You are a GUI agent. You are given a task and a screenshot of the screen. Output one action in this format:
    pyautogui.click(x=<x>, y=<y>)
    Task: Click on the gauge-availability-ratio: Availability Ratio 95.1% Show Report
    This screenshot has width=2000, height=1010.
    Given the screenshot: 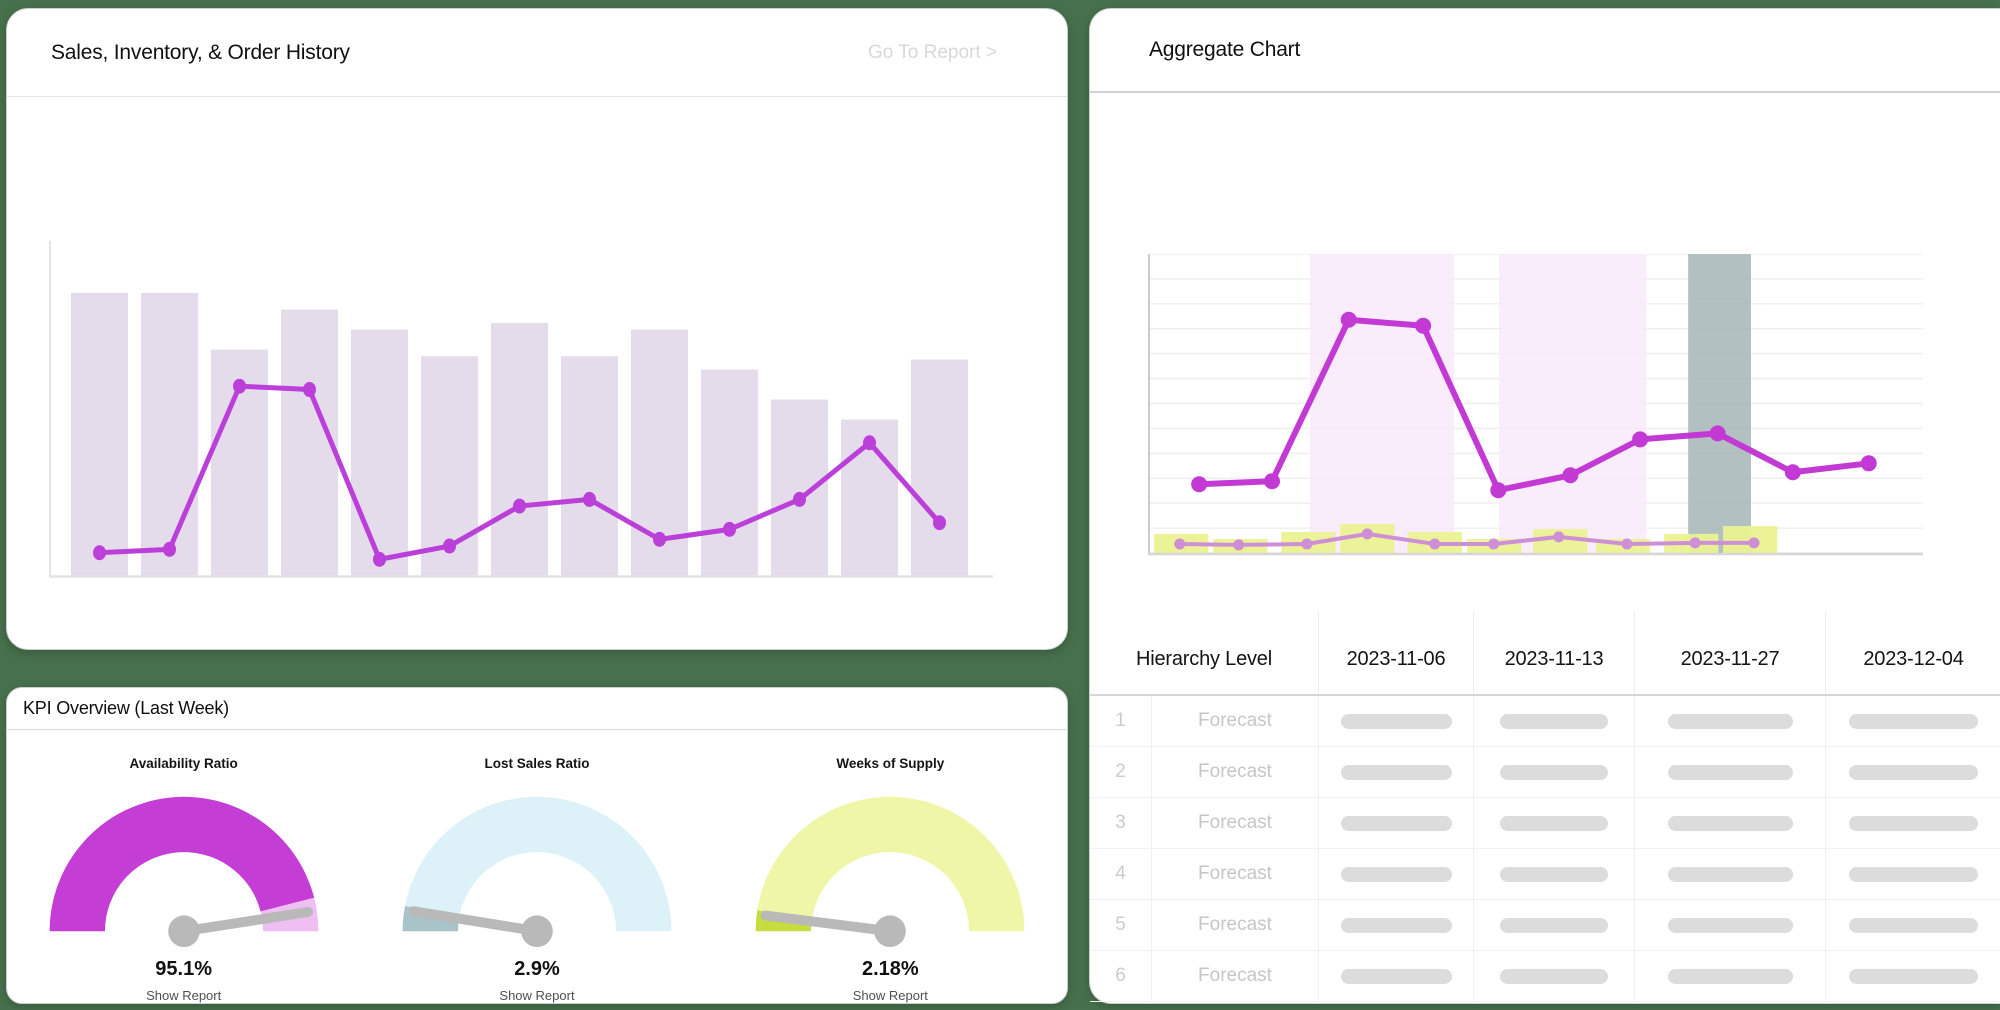 What is the action you would take?
    pyautogui.click(x=183, y=866)
    